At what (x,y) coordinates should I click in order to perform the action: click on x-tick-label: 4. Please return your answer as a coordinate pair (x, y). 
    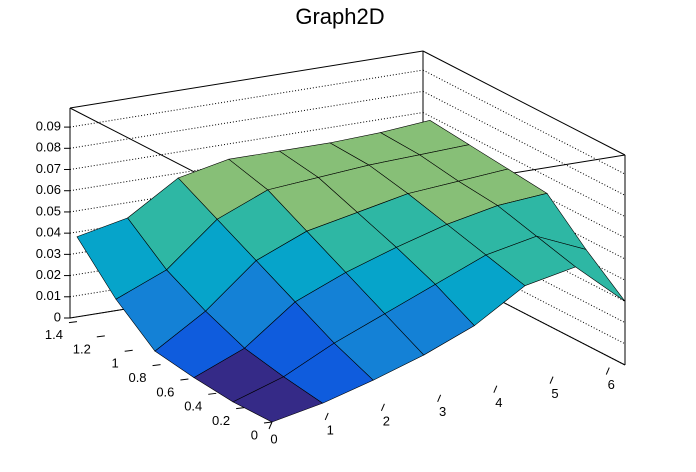
    Looking at the image, I should click on (498, 402).